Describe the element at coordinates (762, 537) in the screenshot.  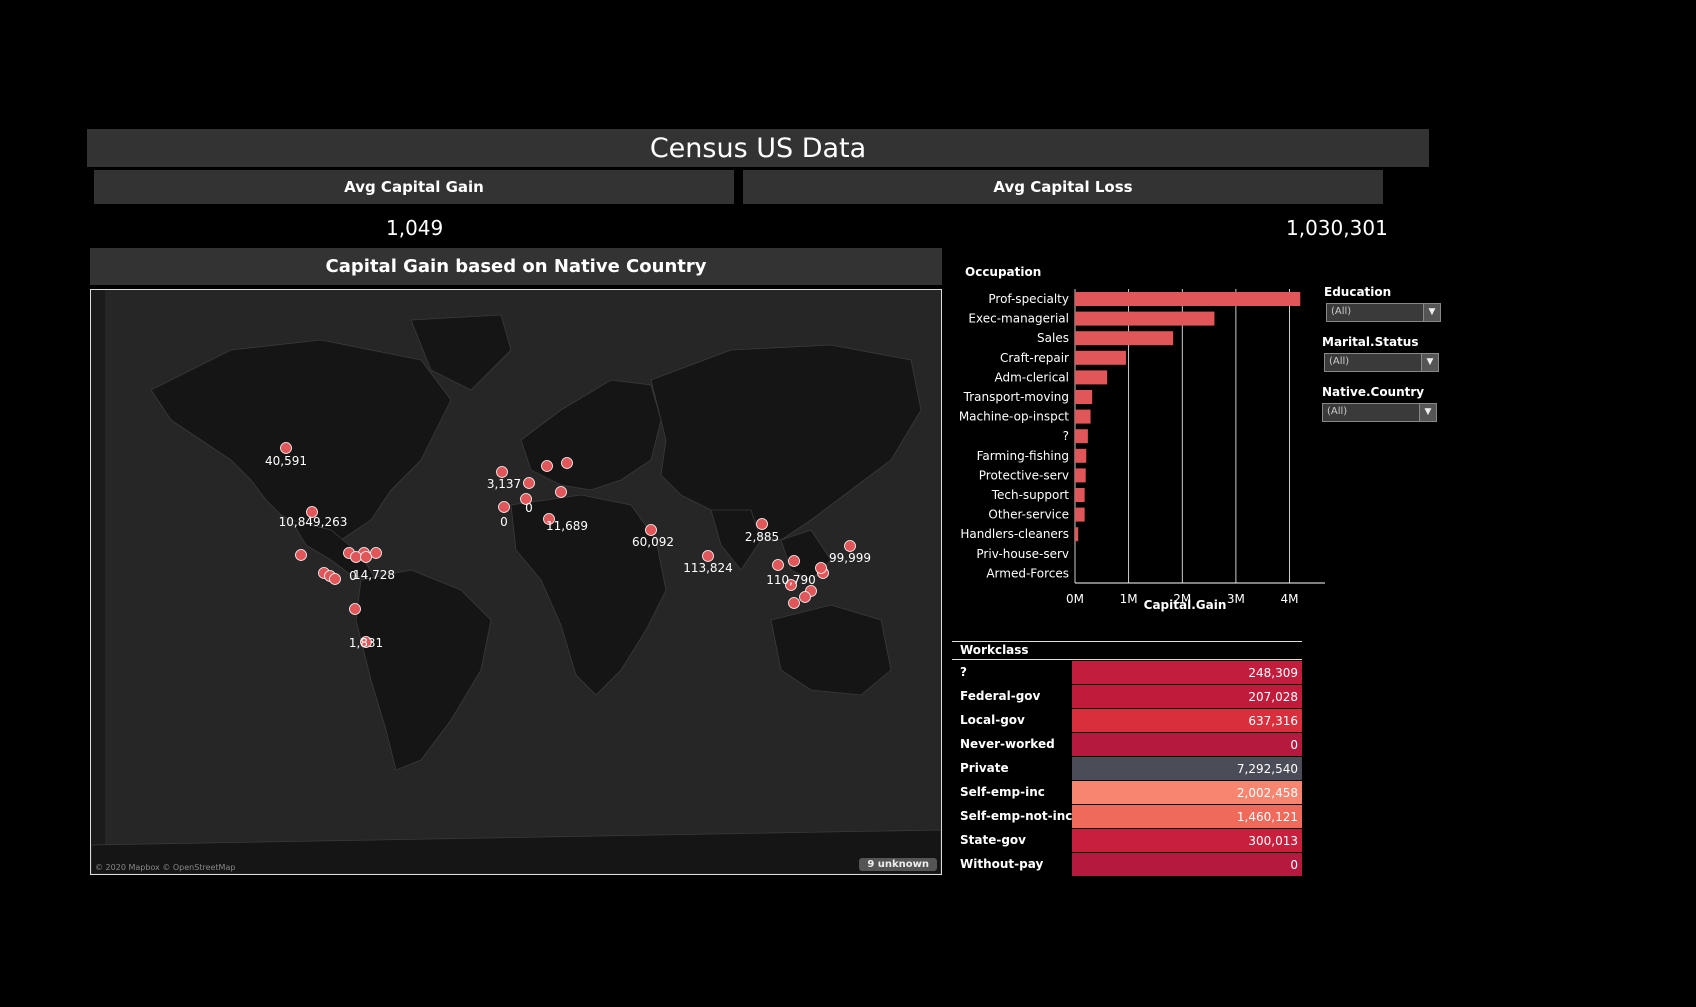
I see `map-label: 2,885` at that location.